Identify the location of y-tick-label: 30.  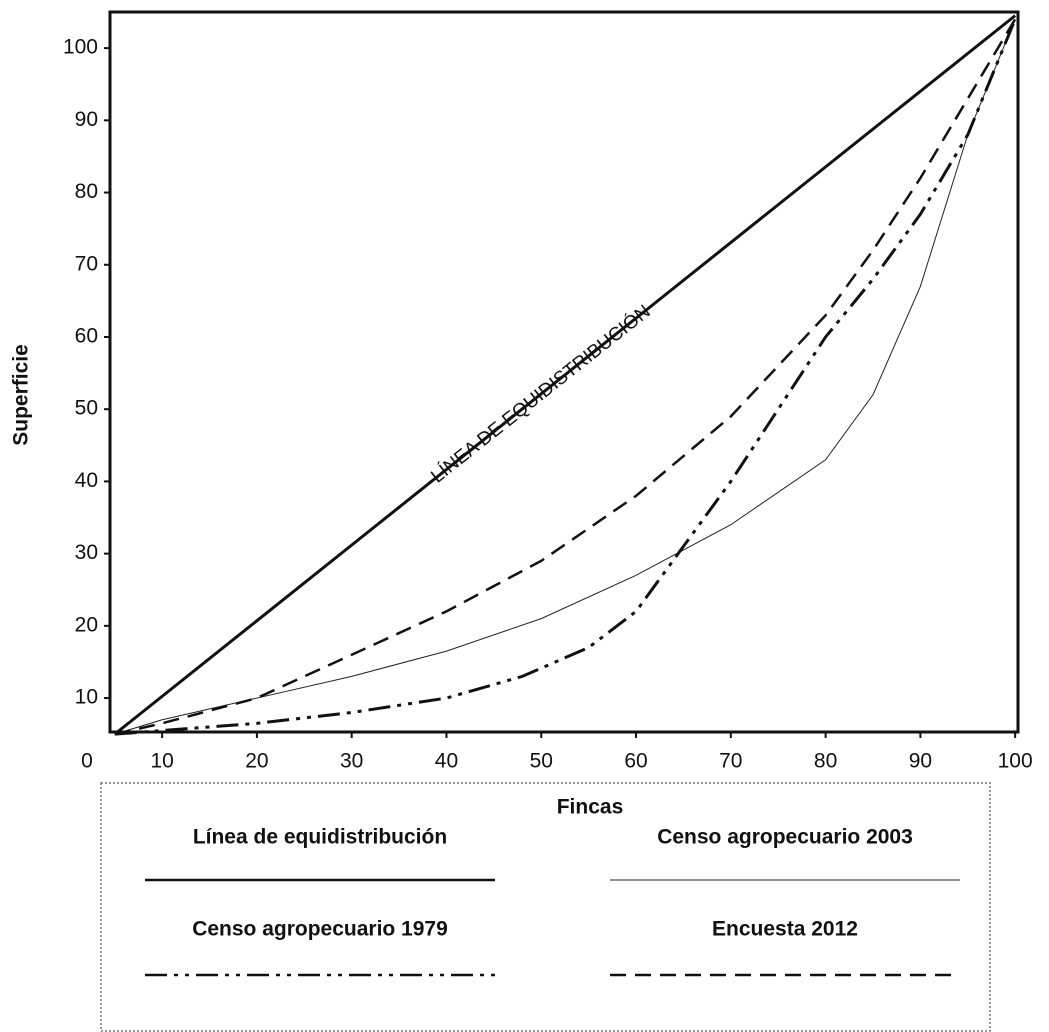
(86, 552).